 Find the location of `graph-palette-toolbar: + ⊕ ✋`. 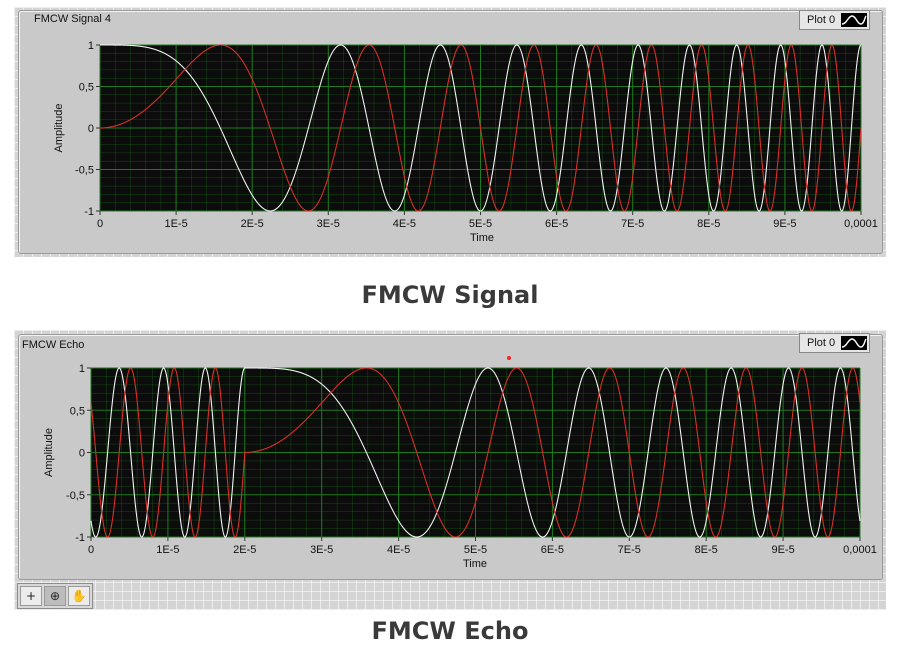

graph-palette-toolbar: + ⊕ ✋ is located at coordinates (55, 596).